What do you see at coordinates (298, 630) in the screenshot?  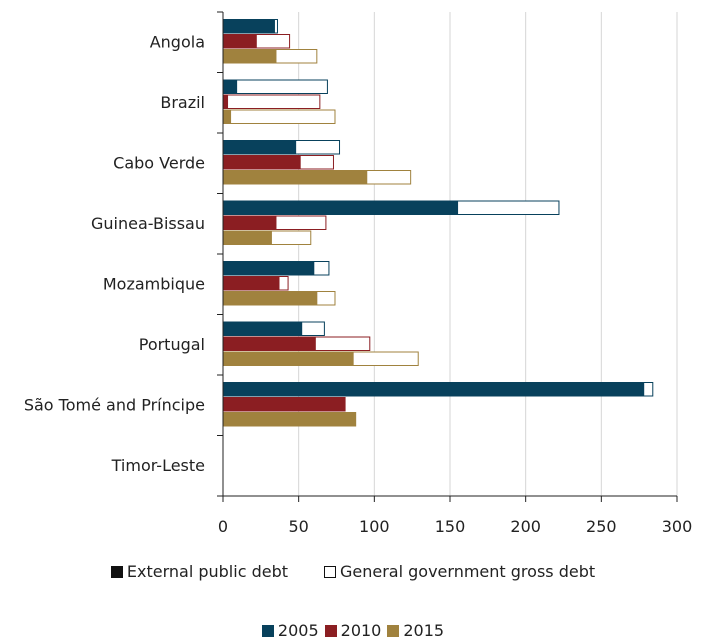 I see `legend-label-2005: 2005` at bounding box center [298, 630].